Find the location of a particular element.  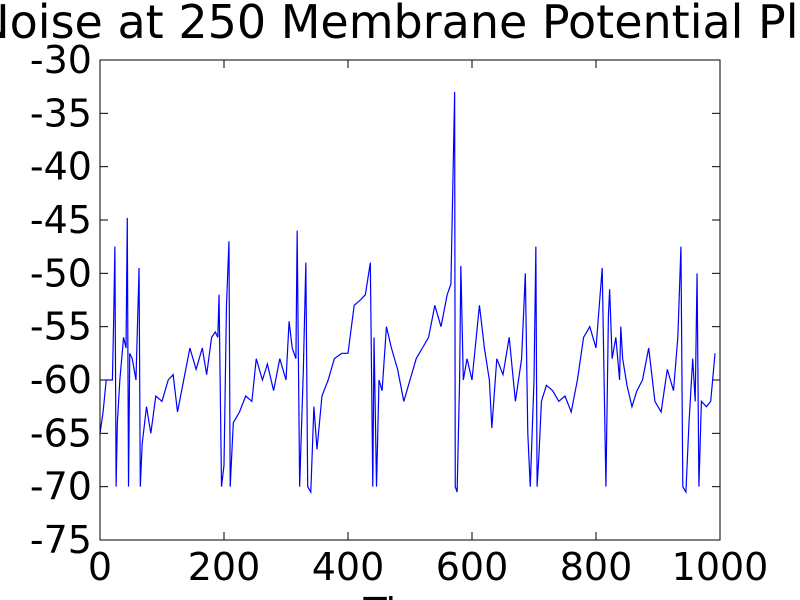

y-tick-label: -40 is located at coordinates (61, 167).